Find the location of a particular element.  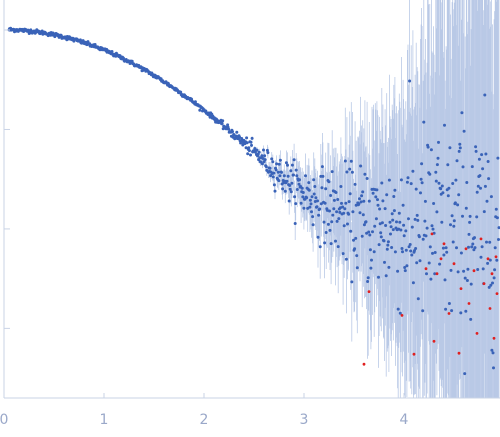

x-tick-label: 3 is located at coordinates (304, 420).